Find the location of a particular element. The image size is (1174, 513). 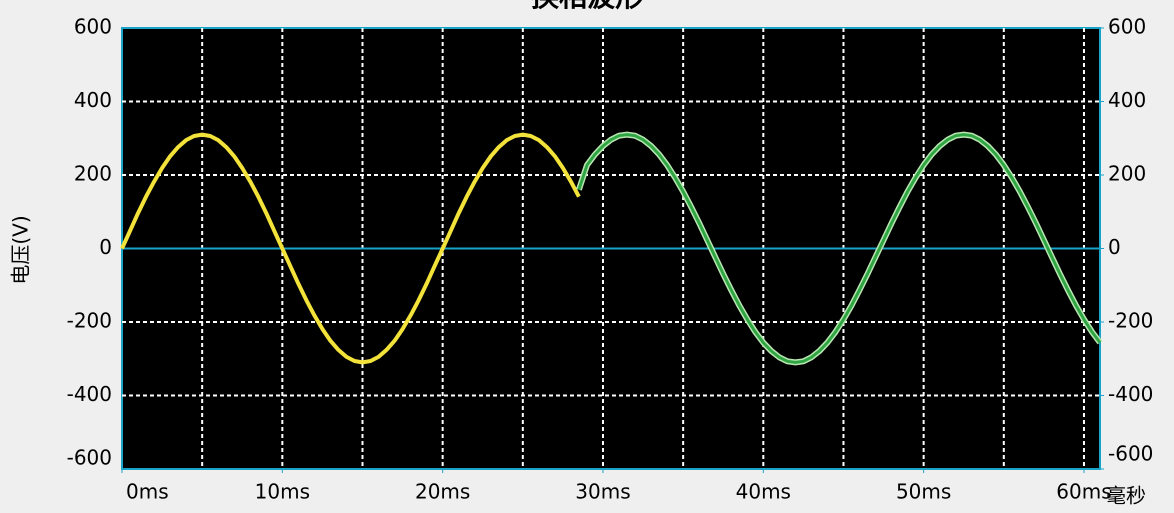

y2-tick-label: -400 is located at coordinates (1130, 394).